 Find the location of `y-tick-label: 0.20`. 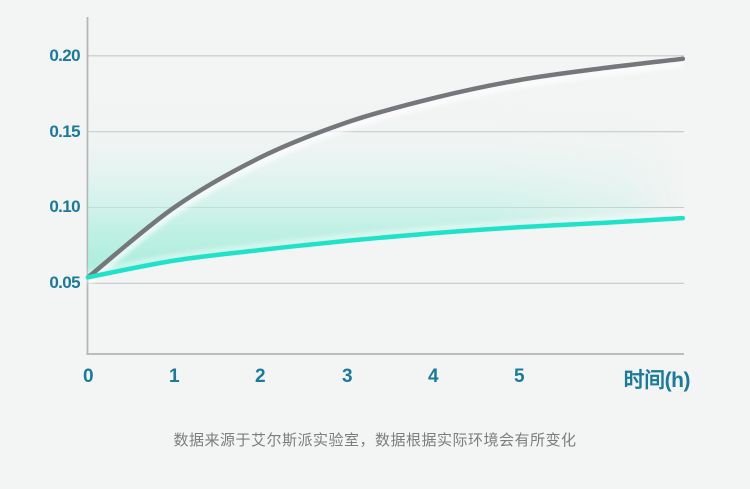

y-tick-label: 0.20 is located at coordinates (64, 55).